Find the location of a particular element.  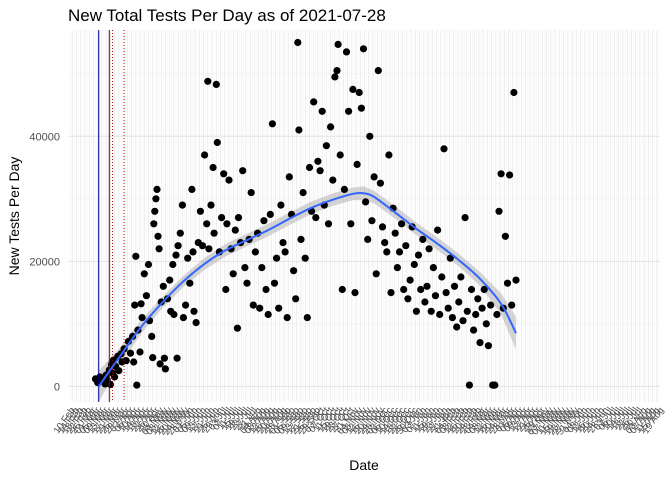

y-tick-label: 0 is located at coordinates (57, 387).